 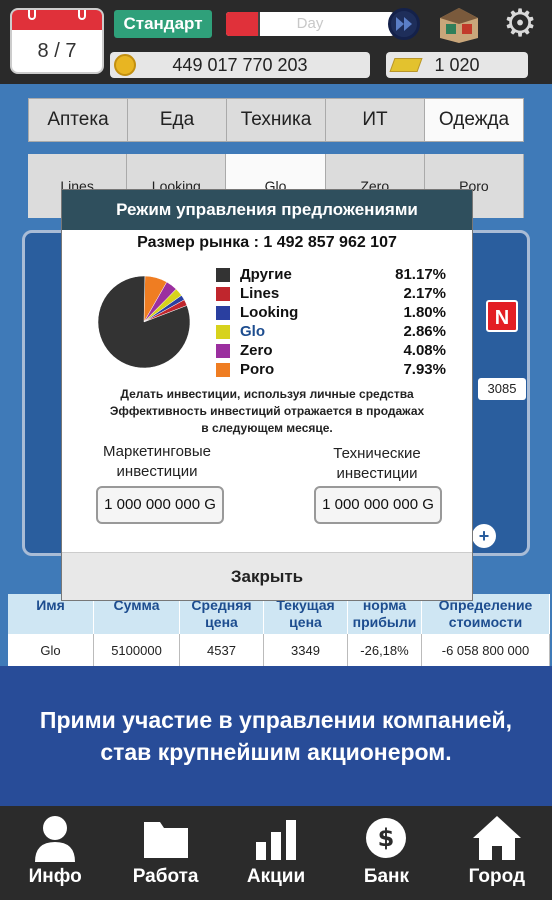 I want to click on nav-work: Работа, so click(x=165, y=853).